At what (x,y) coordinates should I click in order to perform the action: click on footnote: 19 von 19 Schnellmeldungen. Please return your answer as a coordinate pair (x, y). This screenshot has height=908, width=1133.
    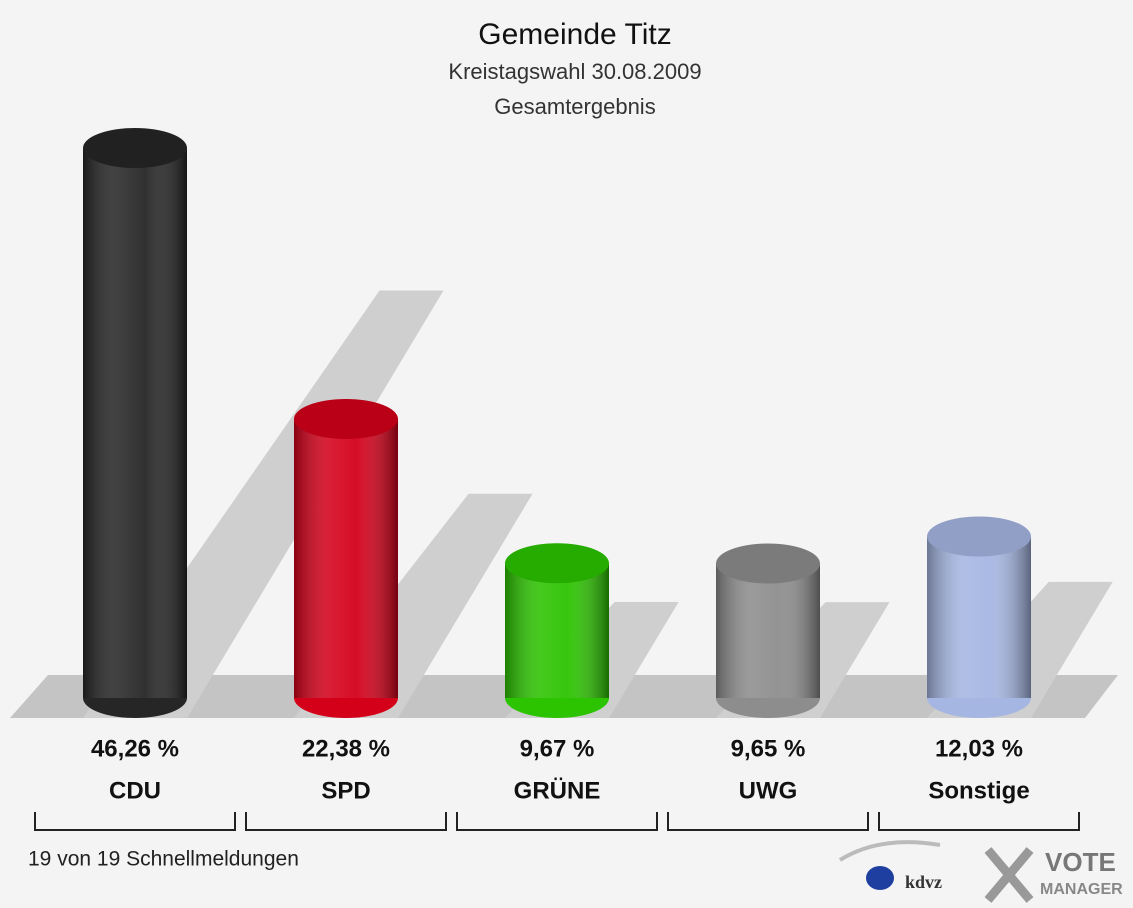
    Looking at the image, I should click on (163, 859).